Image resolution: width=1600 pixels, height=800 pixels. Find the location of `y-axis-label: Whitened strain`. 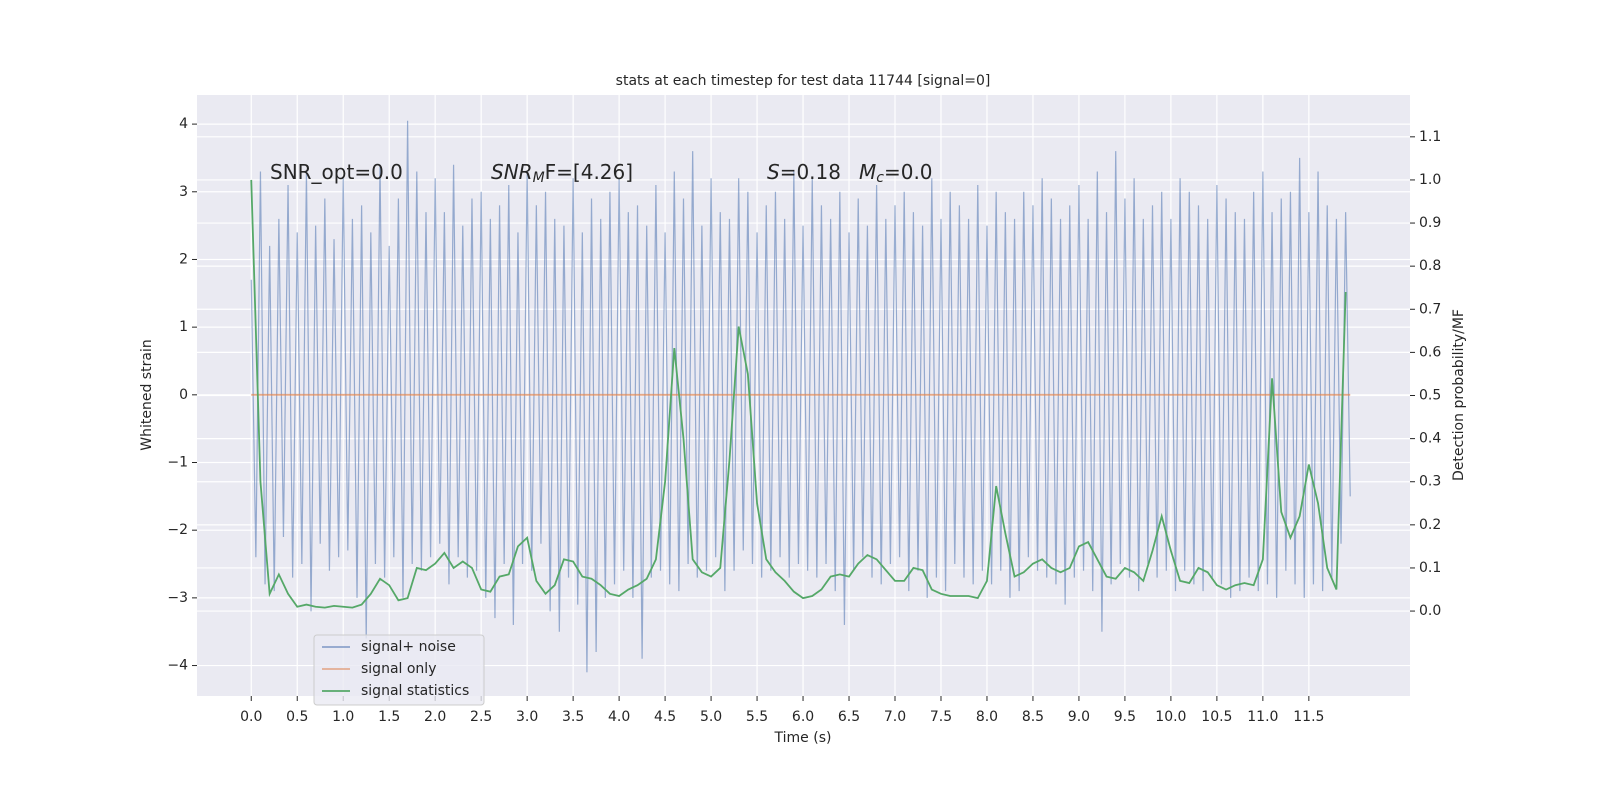

y-axis-label: Whitened strain is located at coordinates (147, 394).